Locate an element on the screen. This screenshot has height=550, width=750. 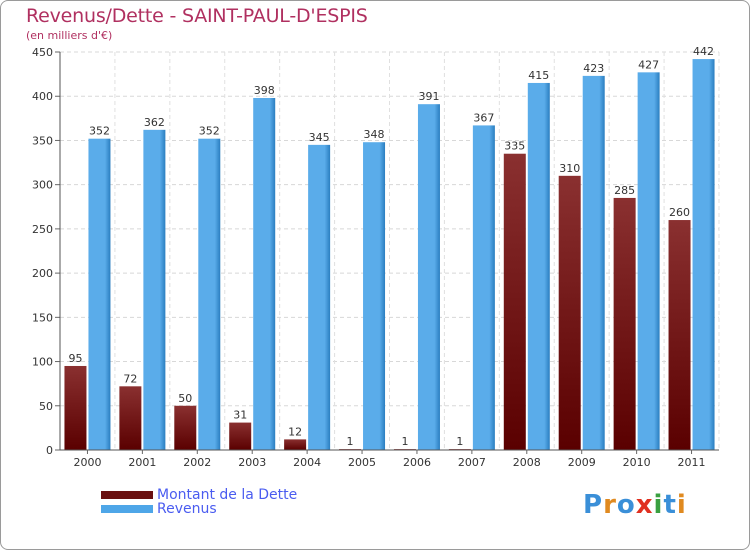
data-label-dette: 285 is located at coordinates (624, 190).